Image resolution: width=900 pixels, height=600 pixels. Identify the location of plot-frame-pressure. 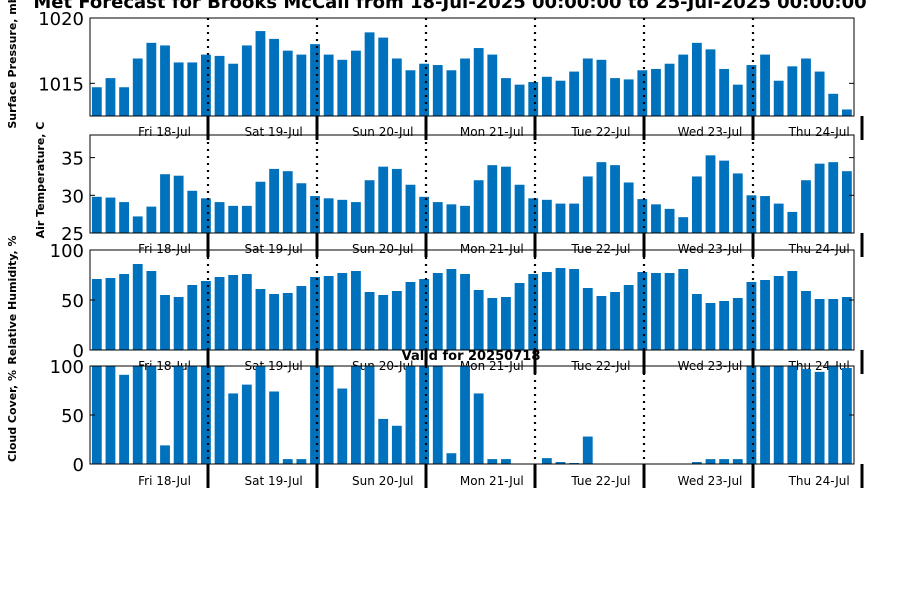
(472, 67).